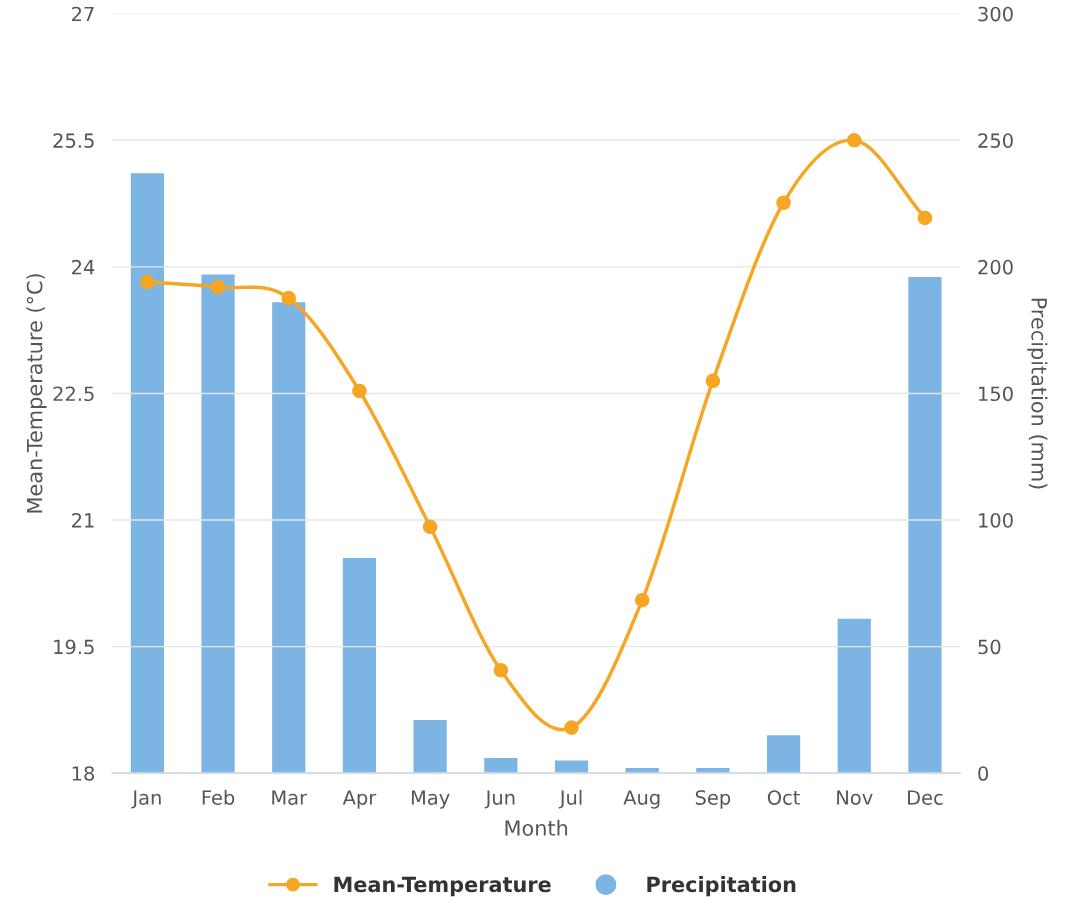 This screenshot has width=1067, height=915. Describe the element at coordinates (989, 647) in the screenshot. I see `y2-tick-label: 50` at that location.